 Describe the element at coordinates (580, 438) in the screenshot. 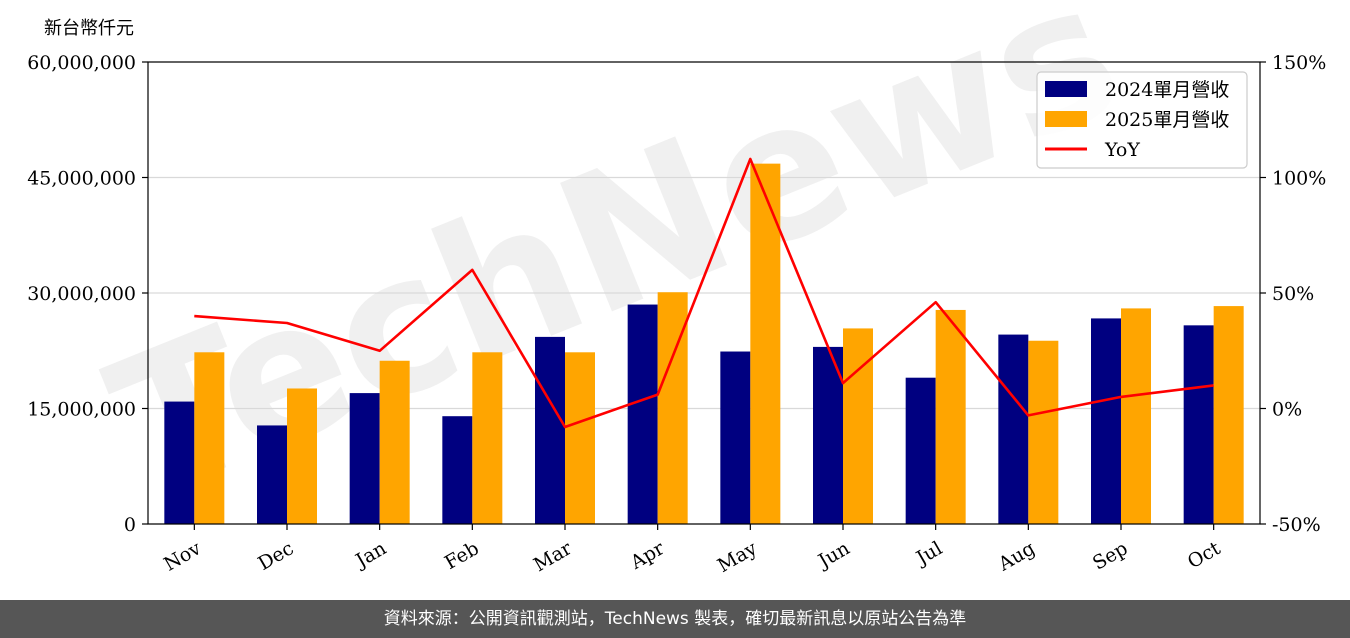

I see `bar-2025-mar` at that location.